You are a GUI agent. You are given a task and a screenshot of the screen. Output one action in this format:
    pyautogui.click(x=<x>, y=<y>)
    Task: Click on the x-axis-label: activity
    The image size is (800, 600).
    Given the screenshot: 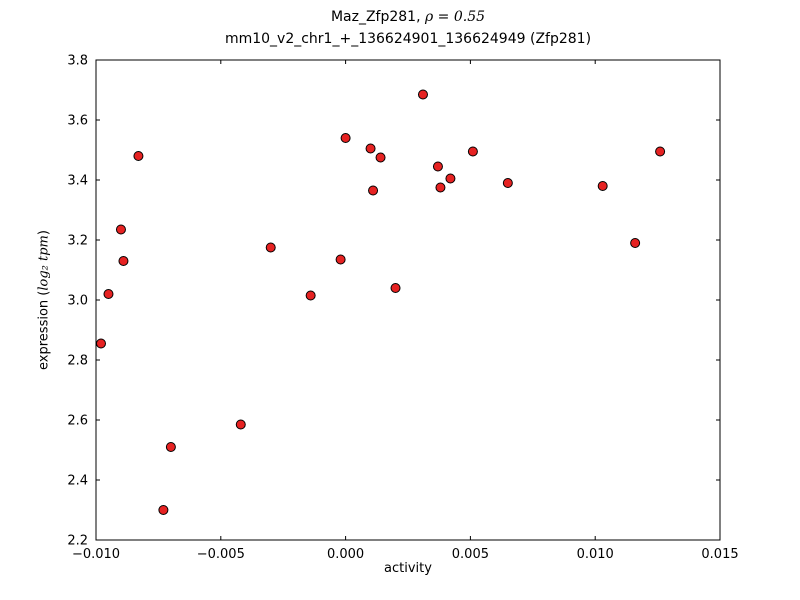 What is the action you would take?
    pyautogui.click(x=408, y=568)
    